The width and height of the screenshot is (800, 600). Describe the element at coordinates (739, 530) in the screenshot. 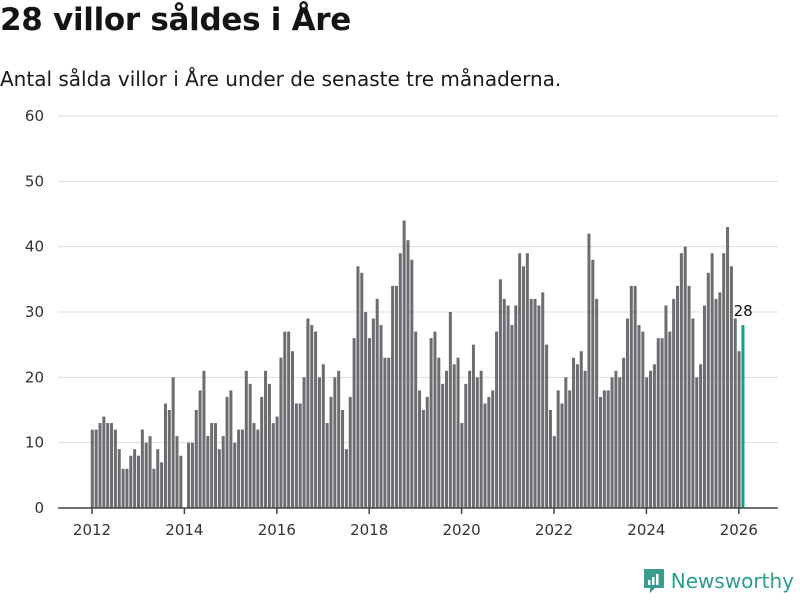

I see `x-tick-label: 2026` at that location.